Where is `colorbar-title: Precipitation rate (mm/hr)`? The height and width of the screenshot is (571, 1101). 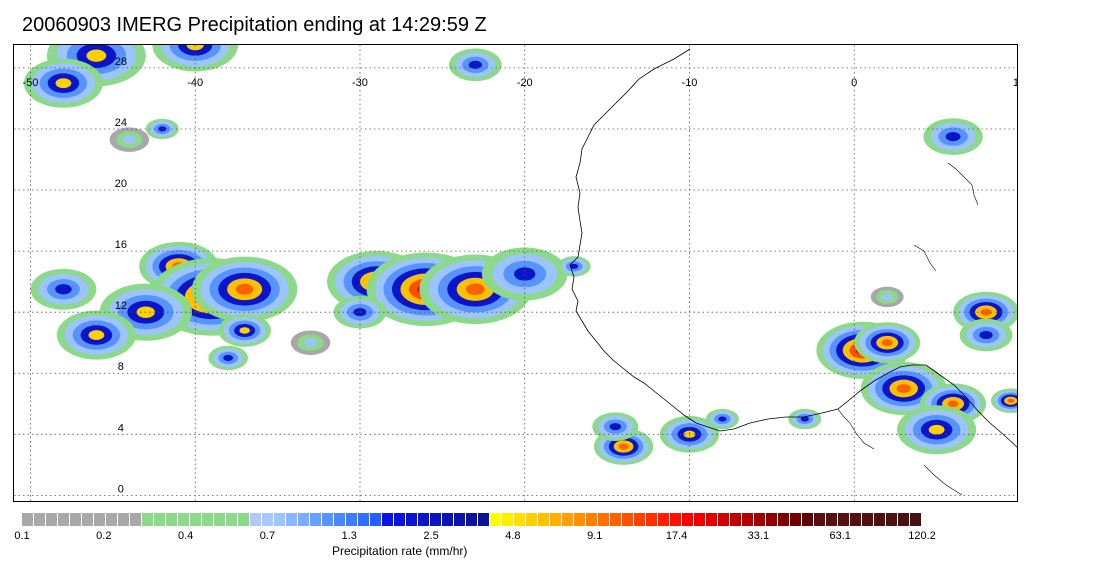 colorbar-title: Precipitation rate (mm/hr) is located at coordinates (400, 551).